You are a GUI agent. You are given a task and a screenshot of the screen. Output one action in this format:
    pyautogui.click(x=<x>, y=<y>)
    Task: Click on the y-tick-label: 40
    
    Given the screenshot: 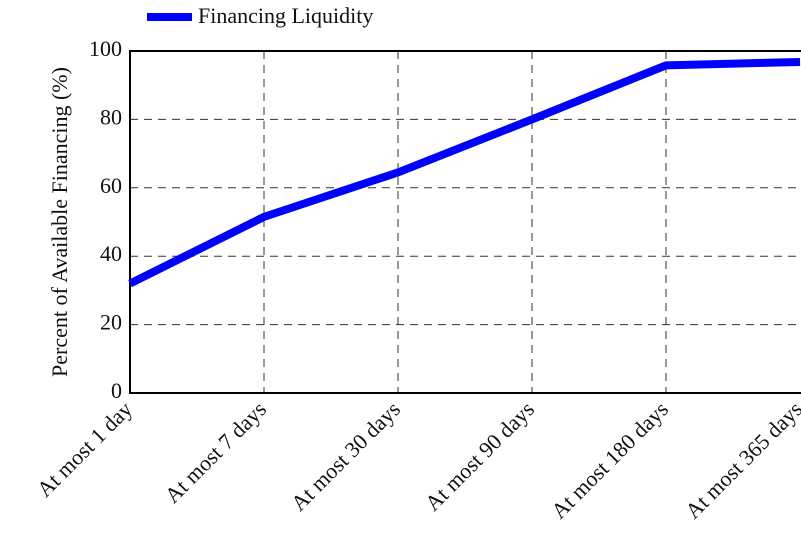 What is the action you would take?
    pyautogui.click(x=111, y=253)
    